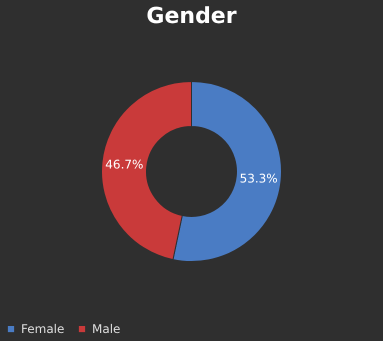  Describe the element at coordinates (124, 165) in the screenshot. I see `data-label: 46.7%` at that location.